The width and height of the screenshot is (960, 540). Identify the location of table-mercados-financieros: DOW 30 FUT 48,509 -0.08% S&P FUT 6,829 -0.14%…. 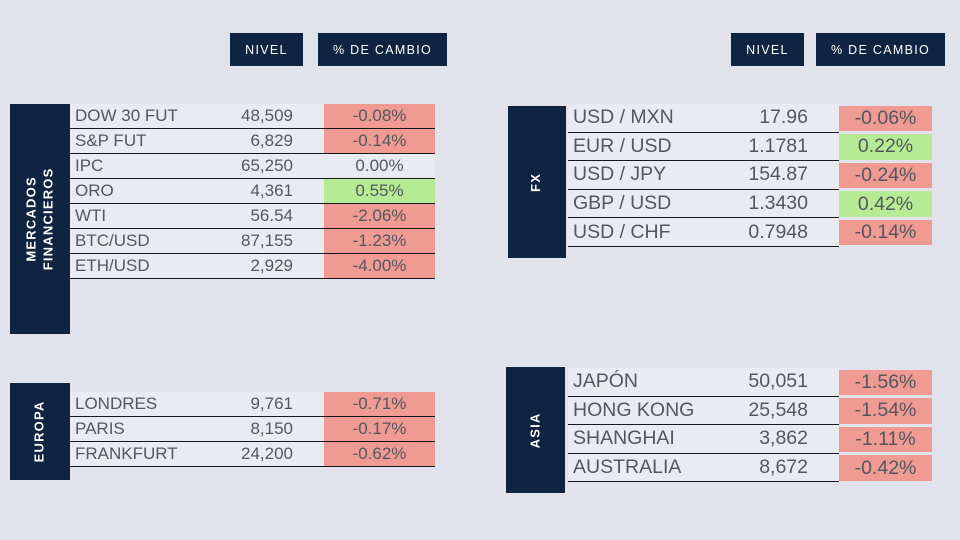
(252, 191).